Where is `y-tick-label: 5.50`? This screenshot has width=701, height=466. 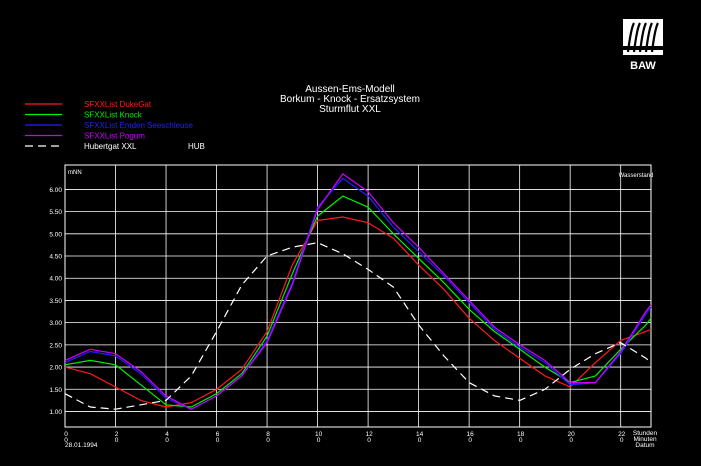
y-tick-label: 5.50 is located at coordinates (55, 212).